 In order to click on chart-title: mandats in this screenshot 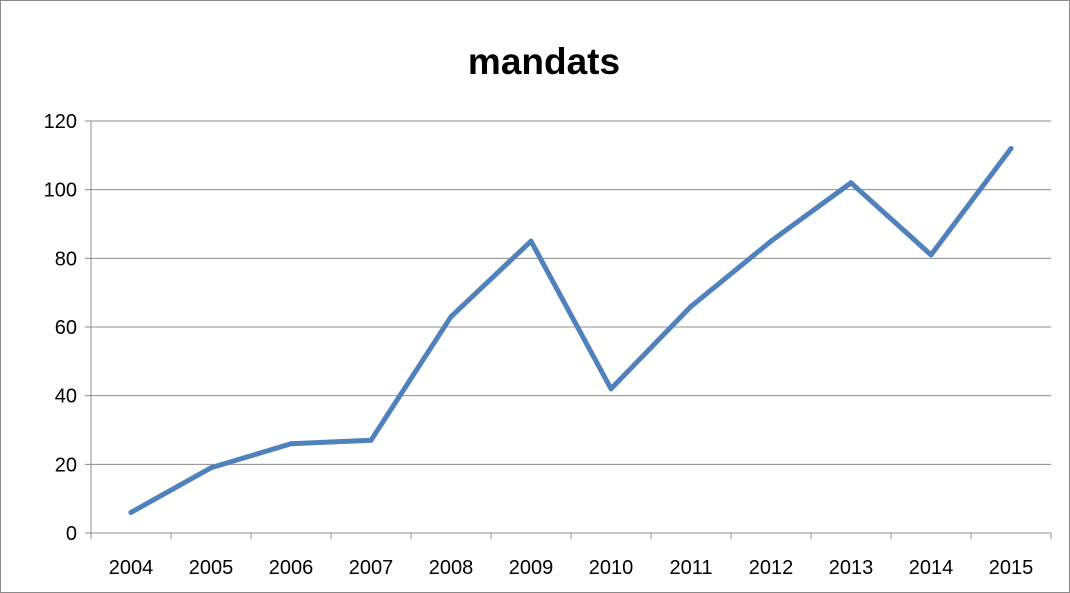, I will do `click(544, 61)`.